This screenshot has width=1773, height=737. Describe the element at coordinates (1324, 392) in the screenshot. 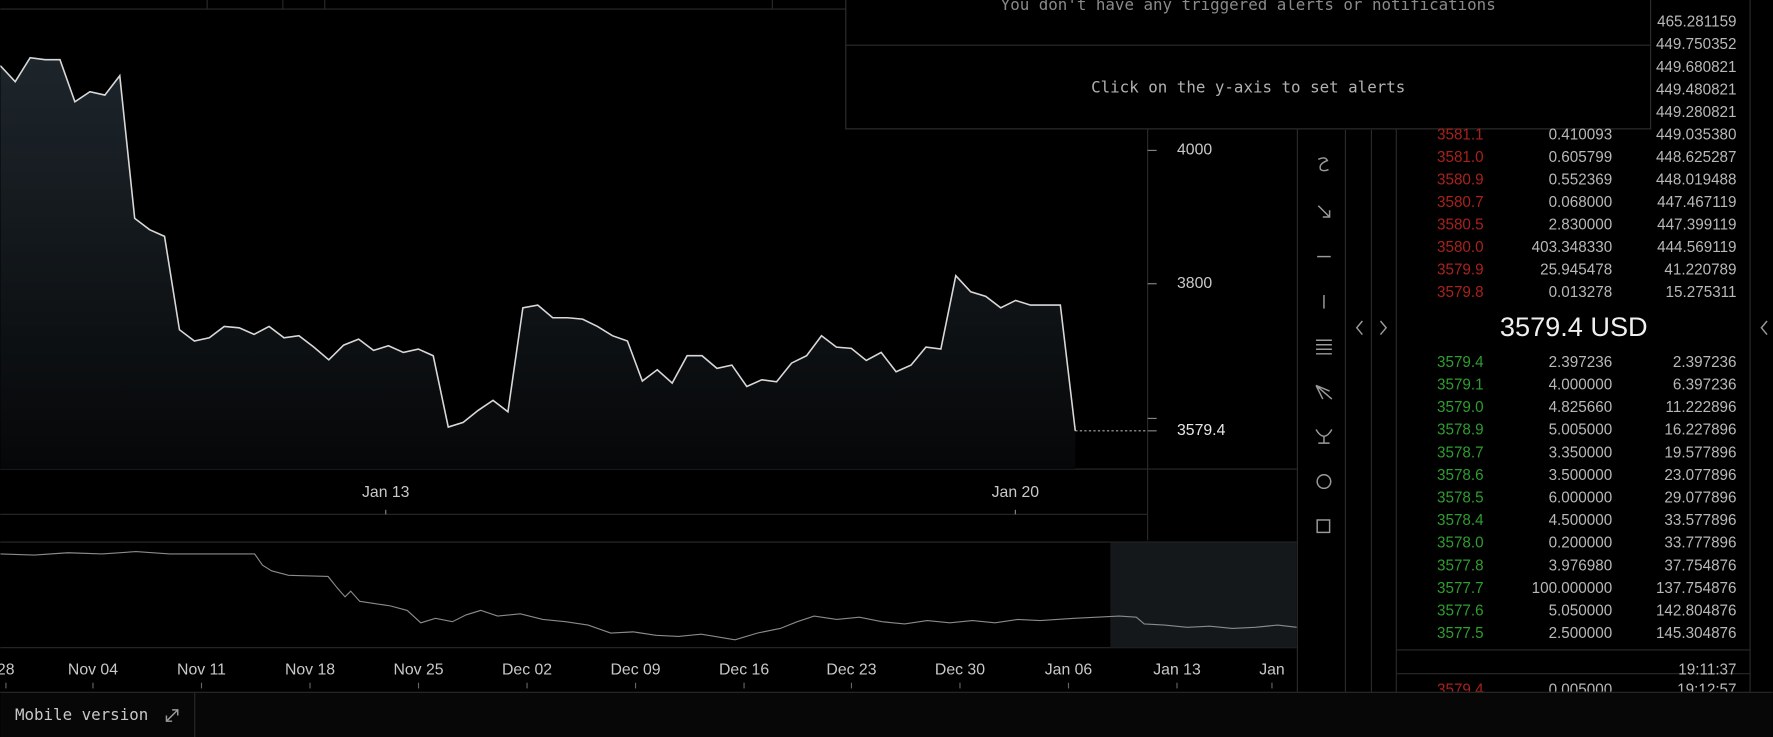

I see `tool-fan` at that location.